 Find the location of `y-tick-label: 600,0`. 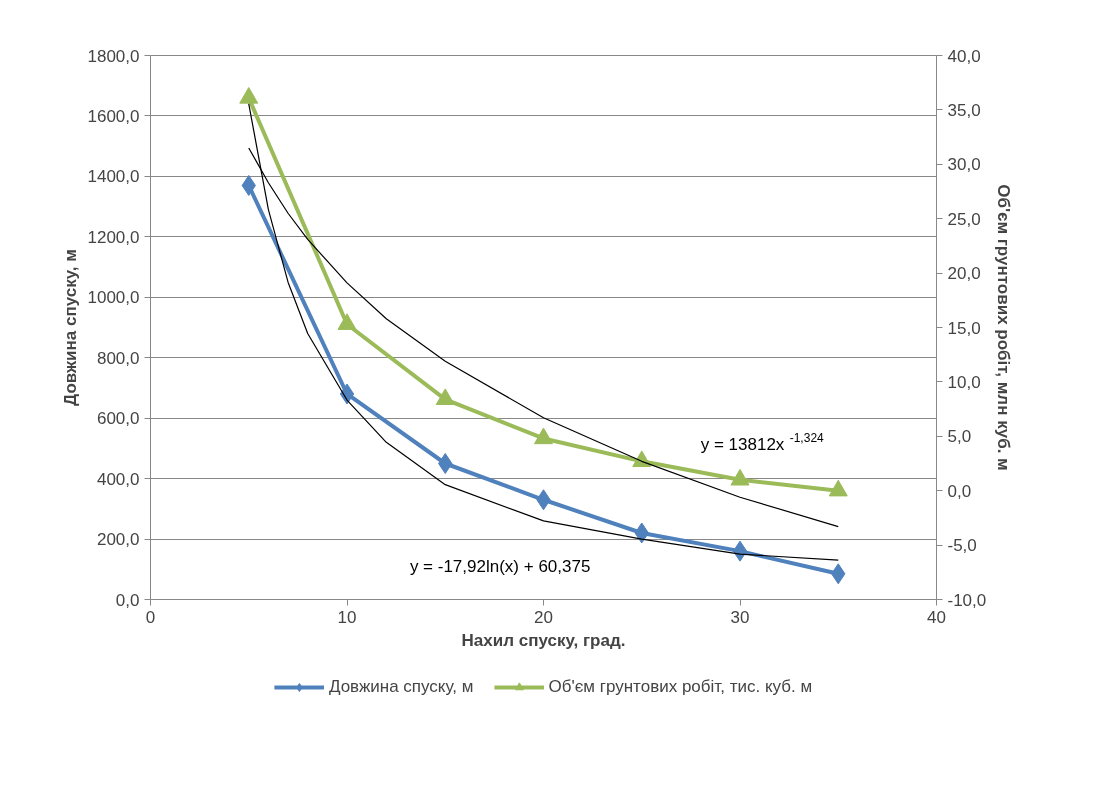

y-tick-label: 600,0 is located at coordinates (118, 419).